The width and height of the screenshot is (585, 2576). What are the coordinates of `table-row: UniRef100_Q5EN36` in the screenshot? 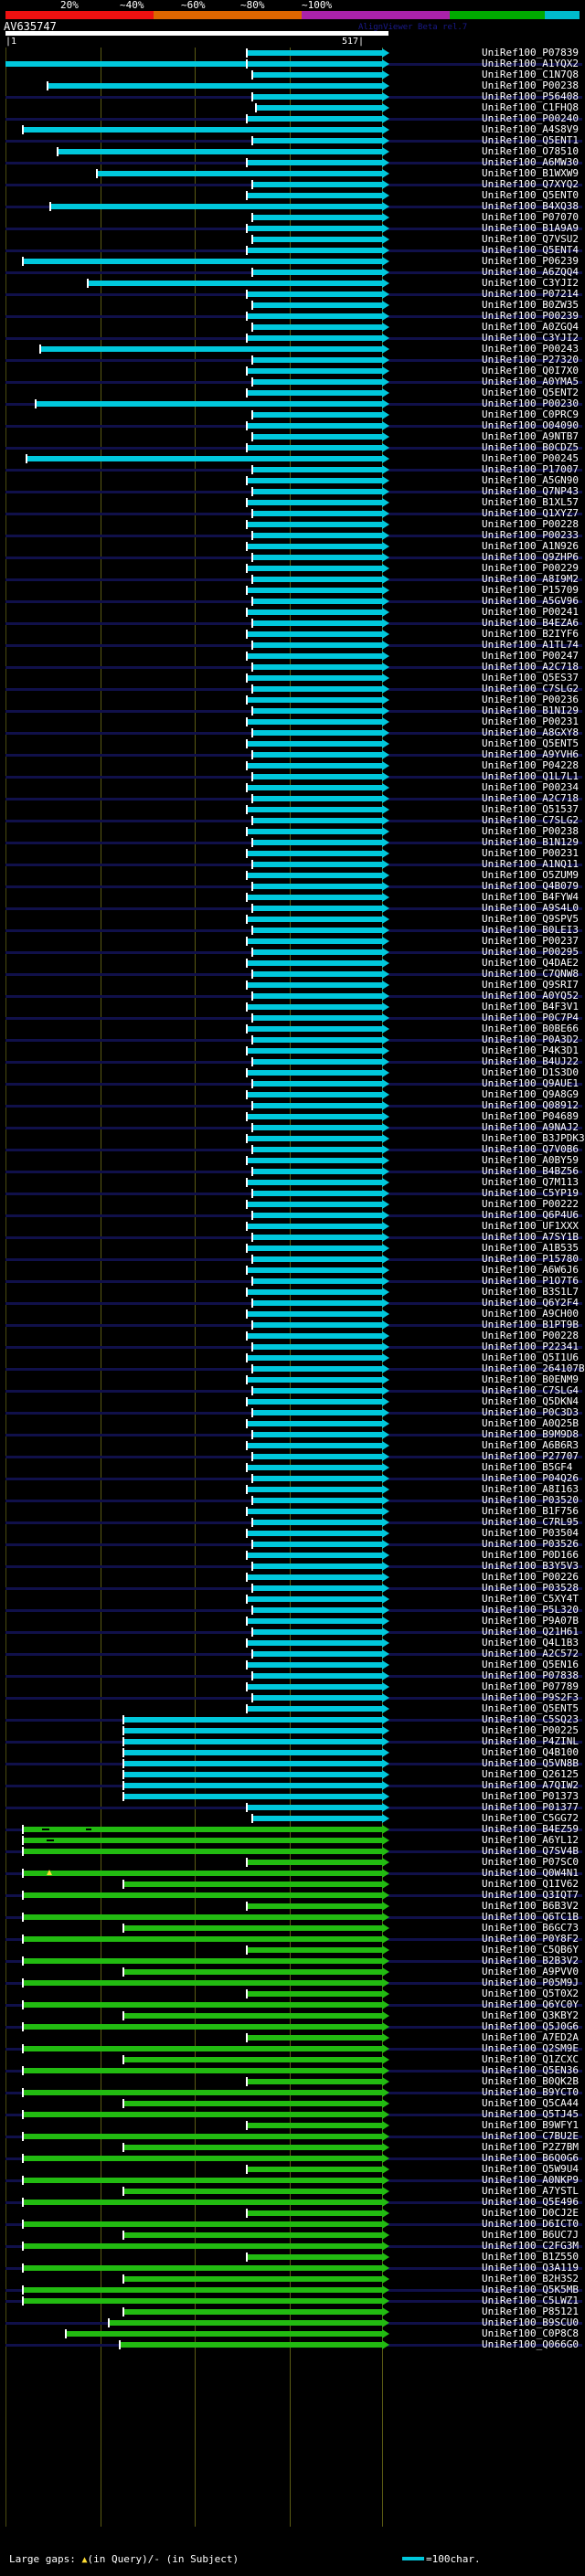 It's located at (293, 2070).